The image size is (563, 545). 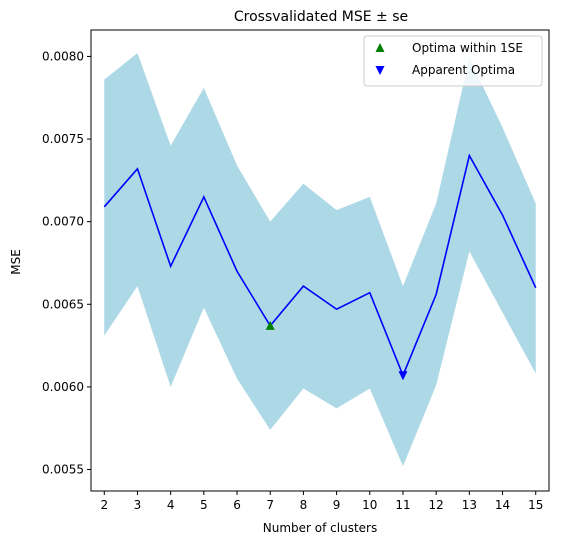 What do you see at coordinates (304, 505) in the screenshot?
I see `x-tick-label: 8` at bounding box center [304, 505].